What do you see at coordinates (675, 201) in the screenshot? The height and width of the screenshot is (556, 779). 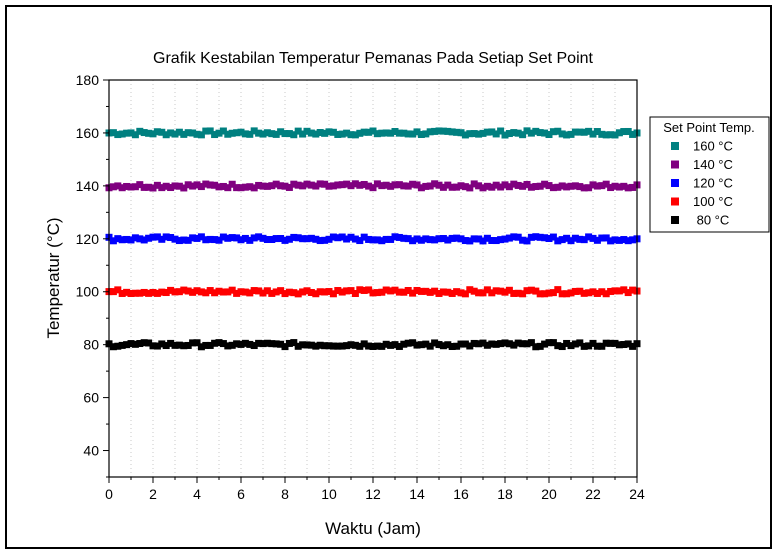 I see `legend-swatch` at bounding box center [675, 201].